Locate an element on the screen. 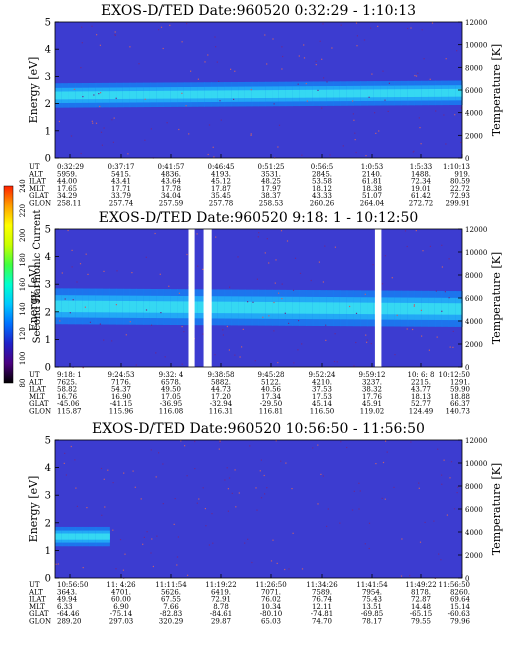 The width and height of the screenshot is (505, 649). table-cell: 75.43 is located at coordinates (372, 600).